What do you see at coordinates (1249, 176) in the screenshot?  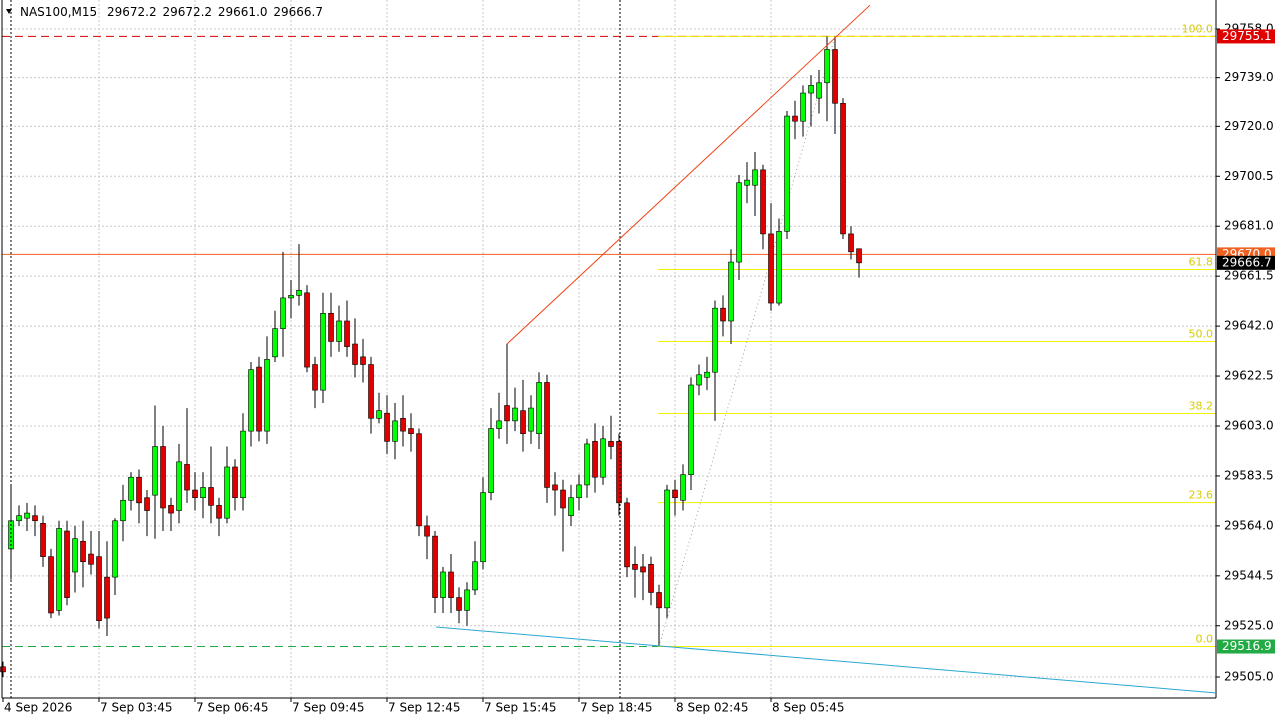 I see `y-tick-label: 29700.5` at bounding box center [1249, 176].